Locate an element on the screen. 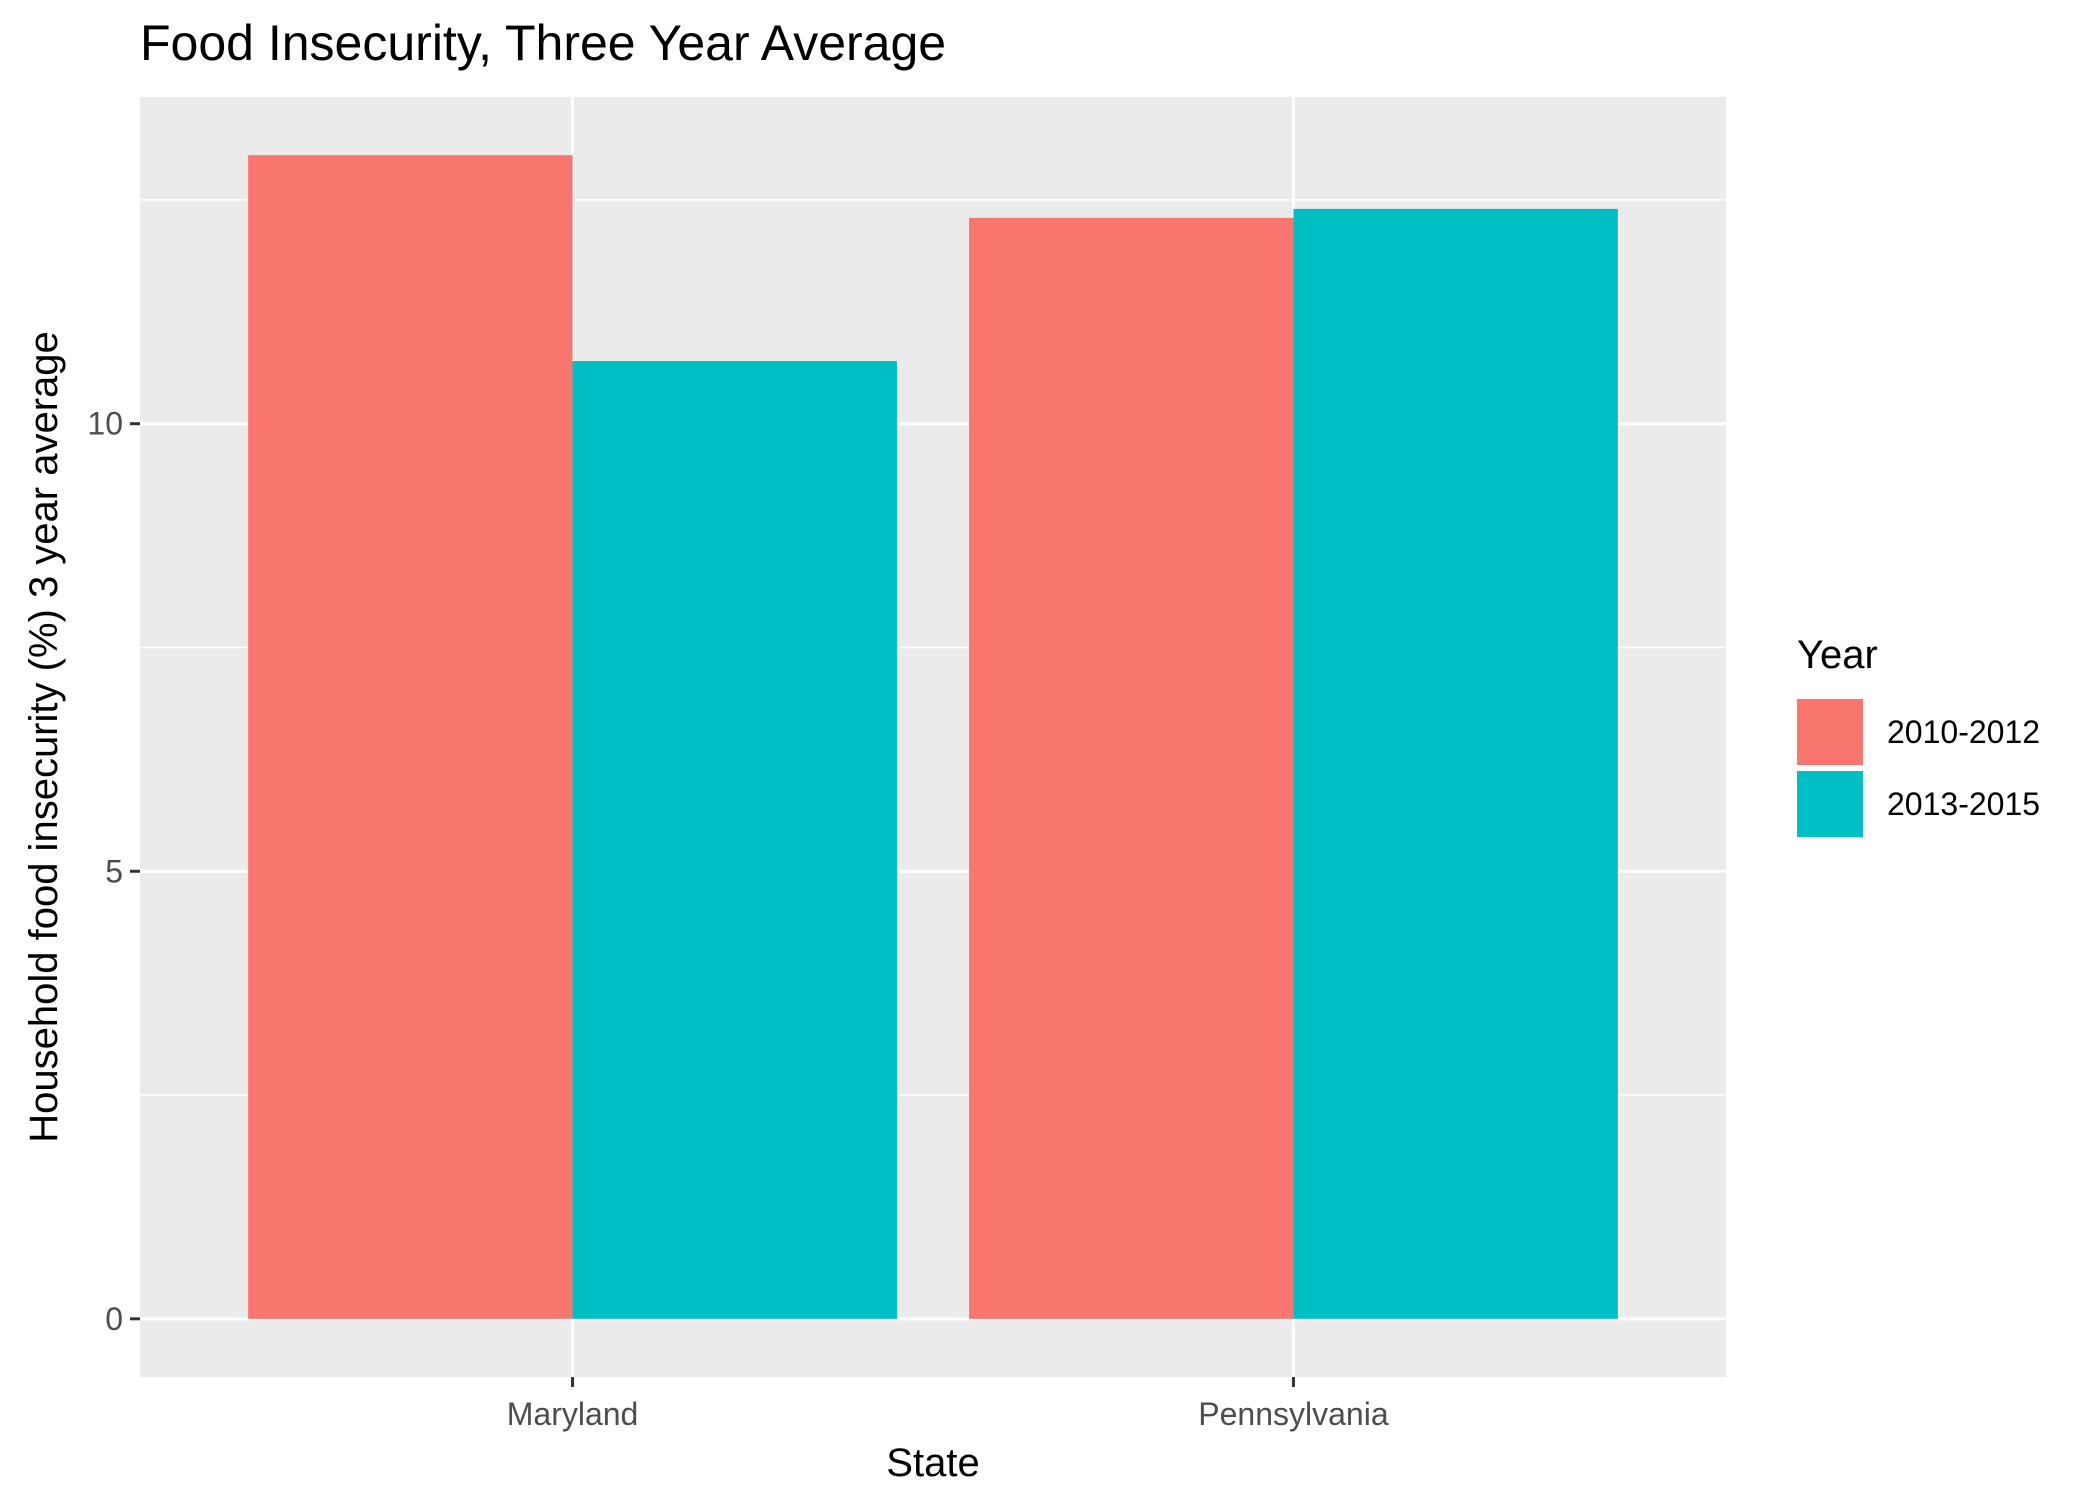 The width and height of the screenshot is (2100, 1500). bar-maryland-2013-2015 is located at coordinates (734, 840).